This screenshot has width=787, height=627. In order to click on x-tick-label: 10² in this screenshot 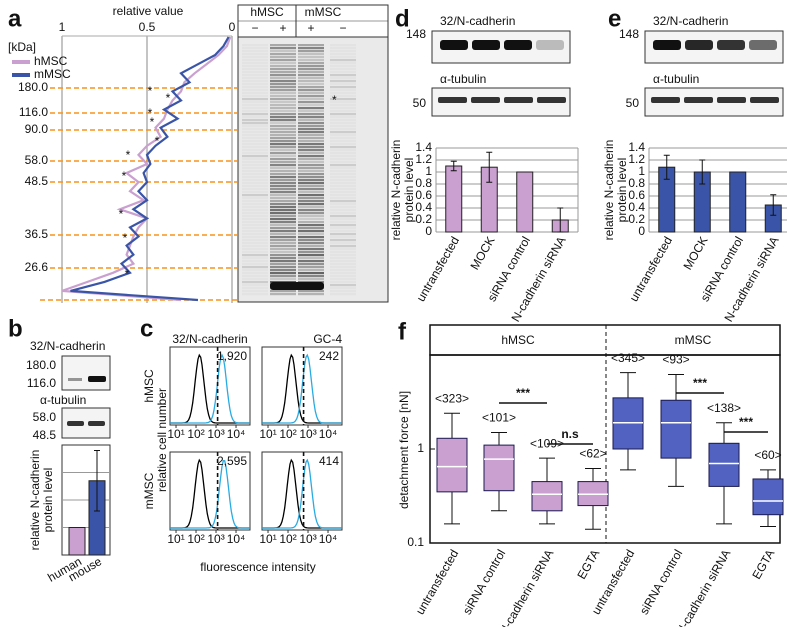, I will do `click(287, 539)`.